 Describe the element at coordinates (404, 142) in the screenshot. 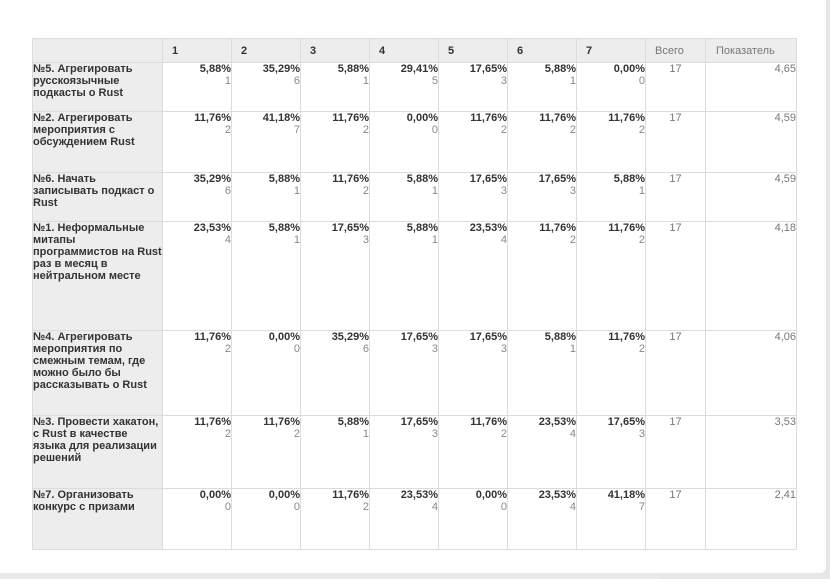

I see `rank-cell-4: 0,00% 0` at that location.